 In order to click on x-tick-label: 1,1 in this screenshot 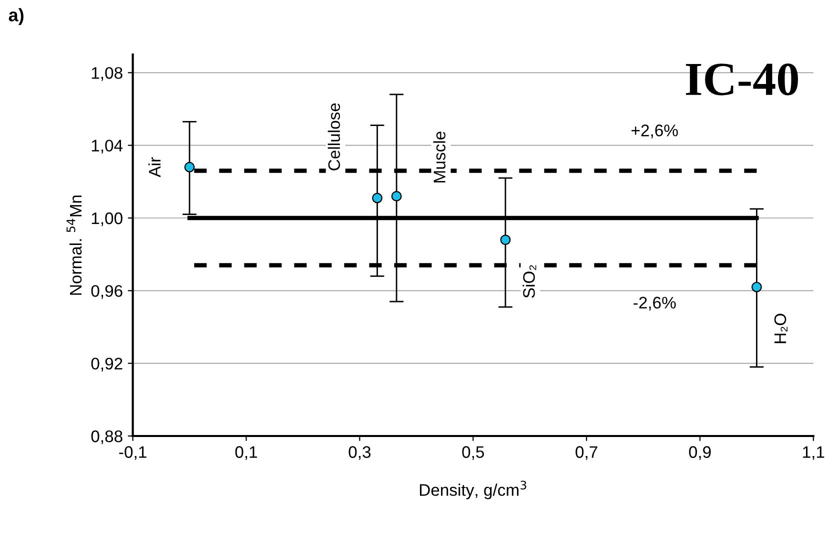, I will do `click(813, 453)`.